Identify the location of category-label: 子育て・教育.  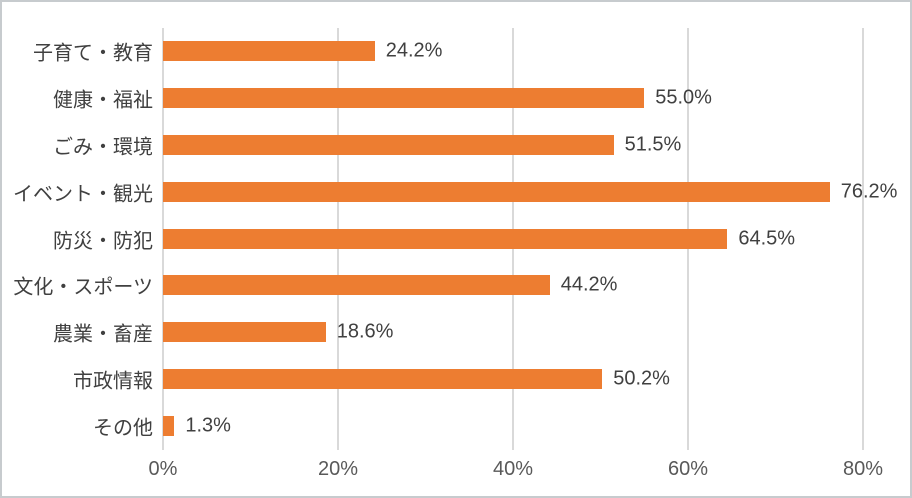
(93, 53).